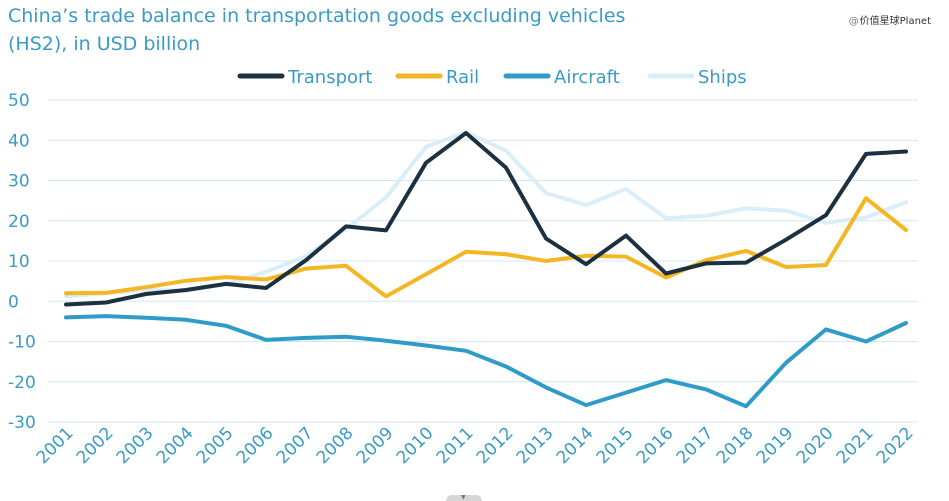 The width and height of the screenshot is (949, 501). Describe the element at coordinates (695, 445) in the screenshot. I see `x-tick-label: 2017` at that location.